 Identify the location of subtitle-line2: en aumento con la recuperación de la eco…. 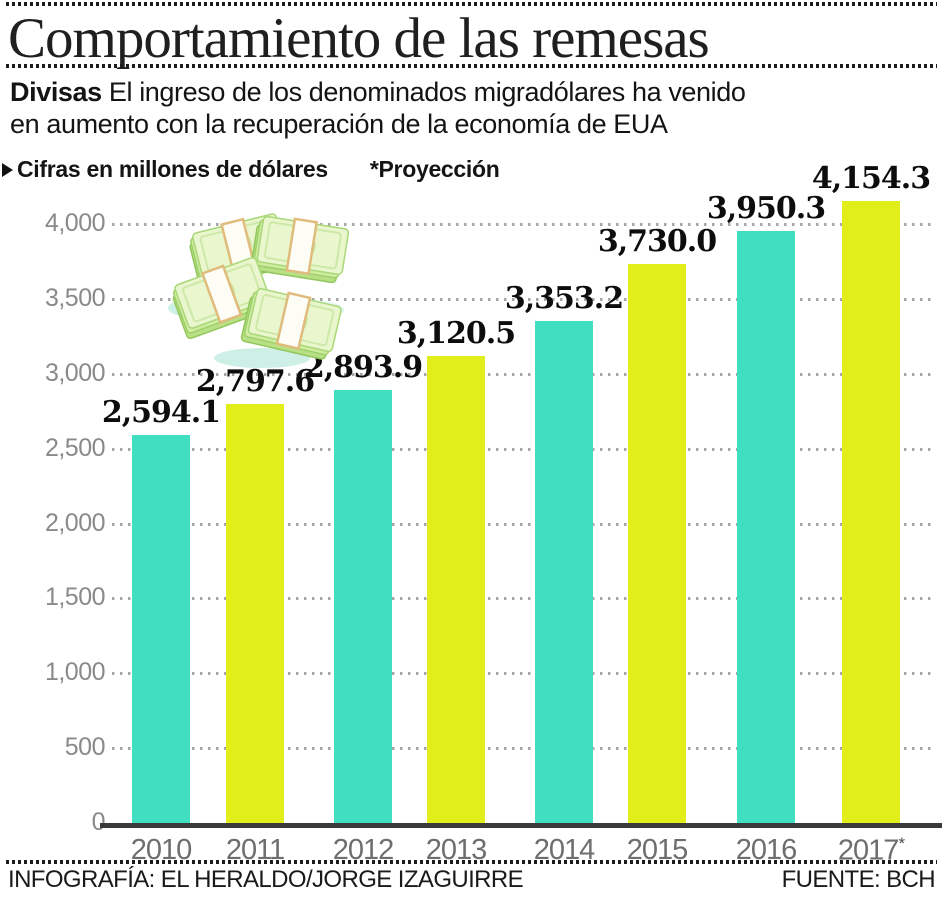
(339, 124).